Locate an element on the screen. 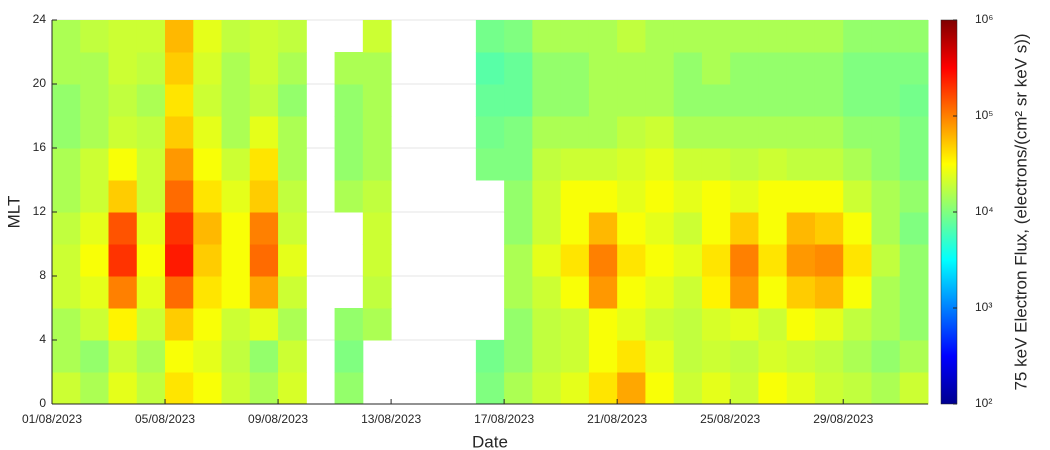 Image resolution: width=1050 pixels, height=450 pixels. y-axis-label: MLT is located at coordinates (13, 212).